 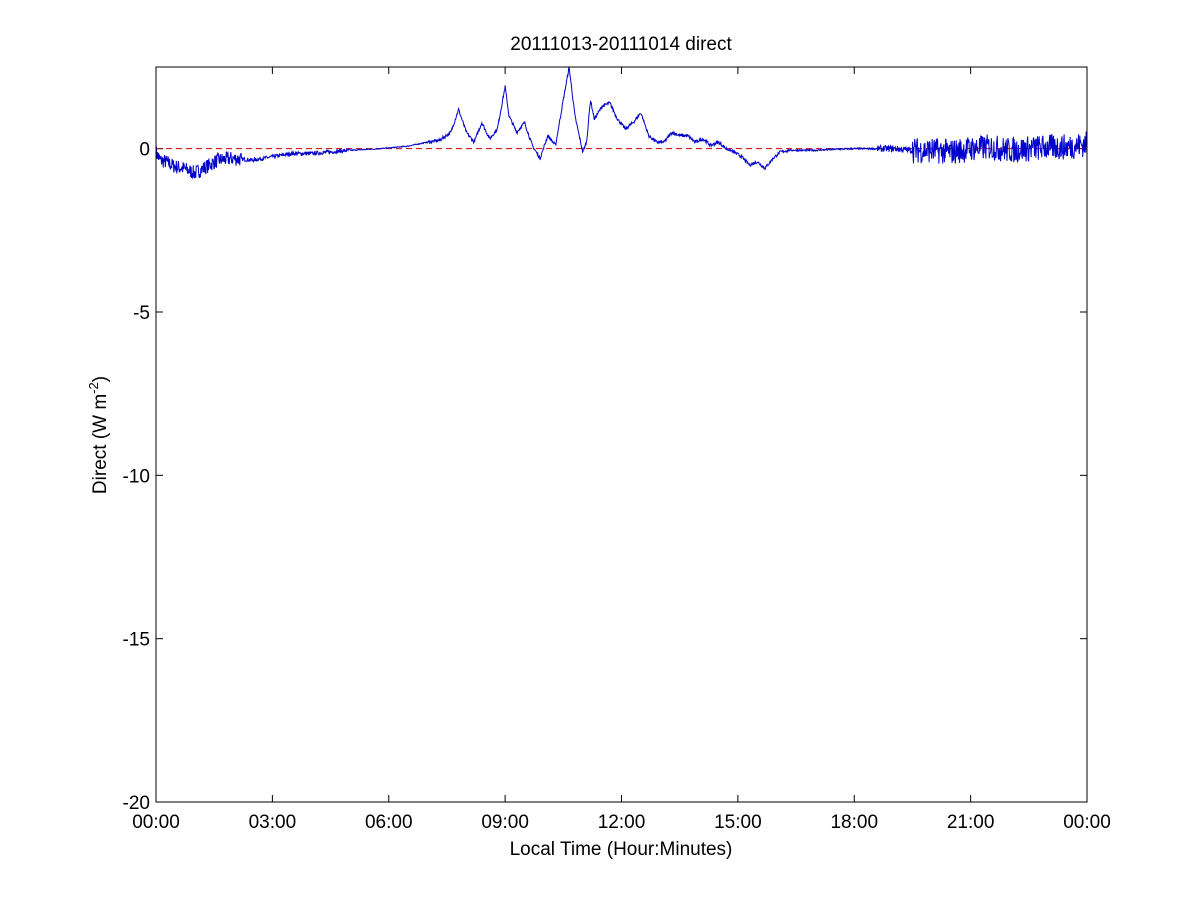 I want to click on y-axis-title: Direct (W m-2), so click(x=98, y=435).